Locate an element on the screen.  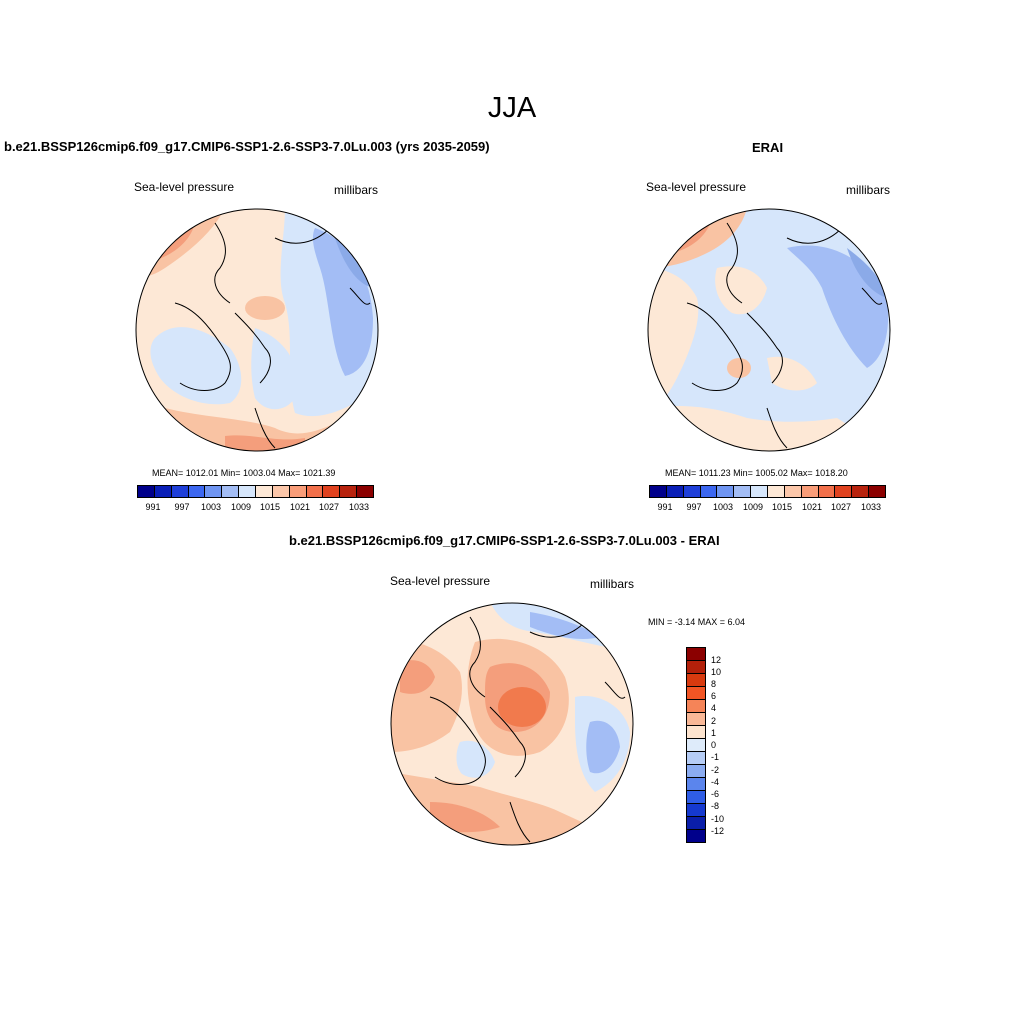
panel2-field-red-south-mid is located at coordinates (792, 373).